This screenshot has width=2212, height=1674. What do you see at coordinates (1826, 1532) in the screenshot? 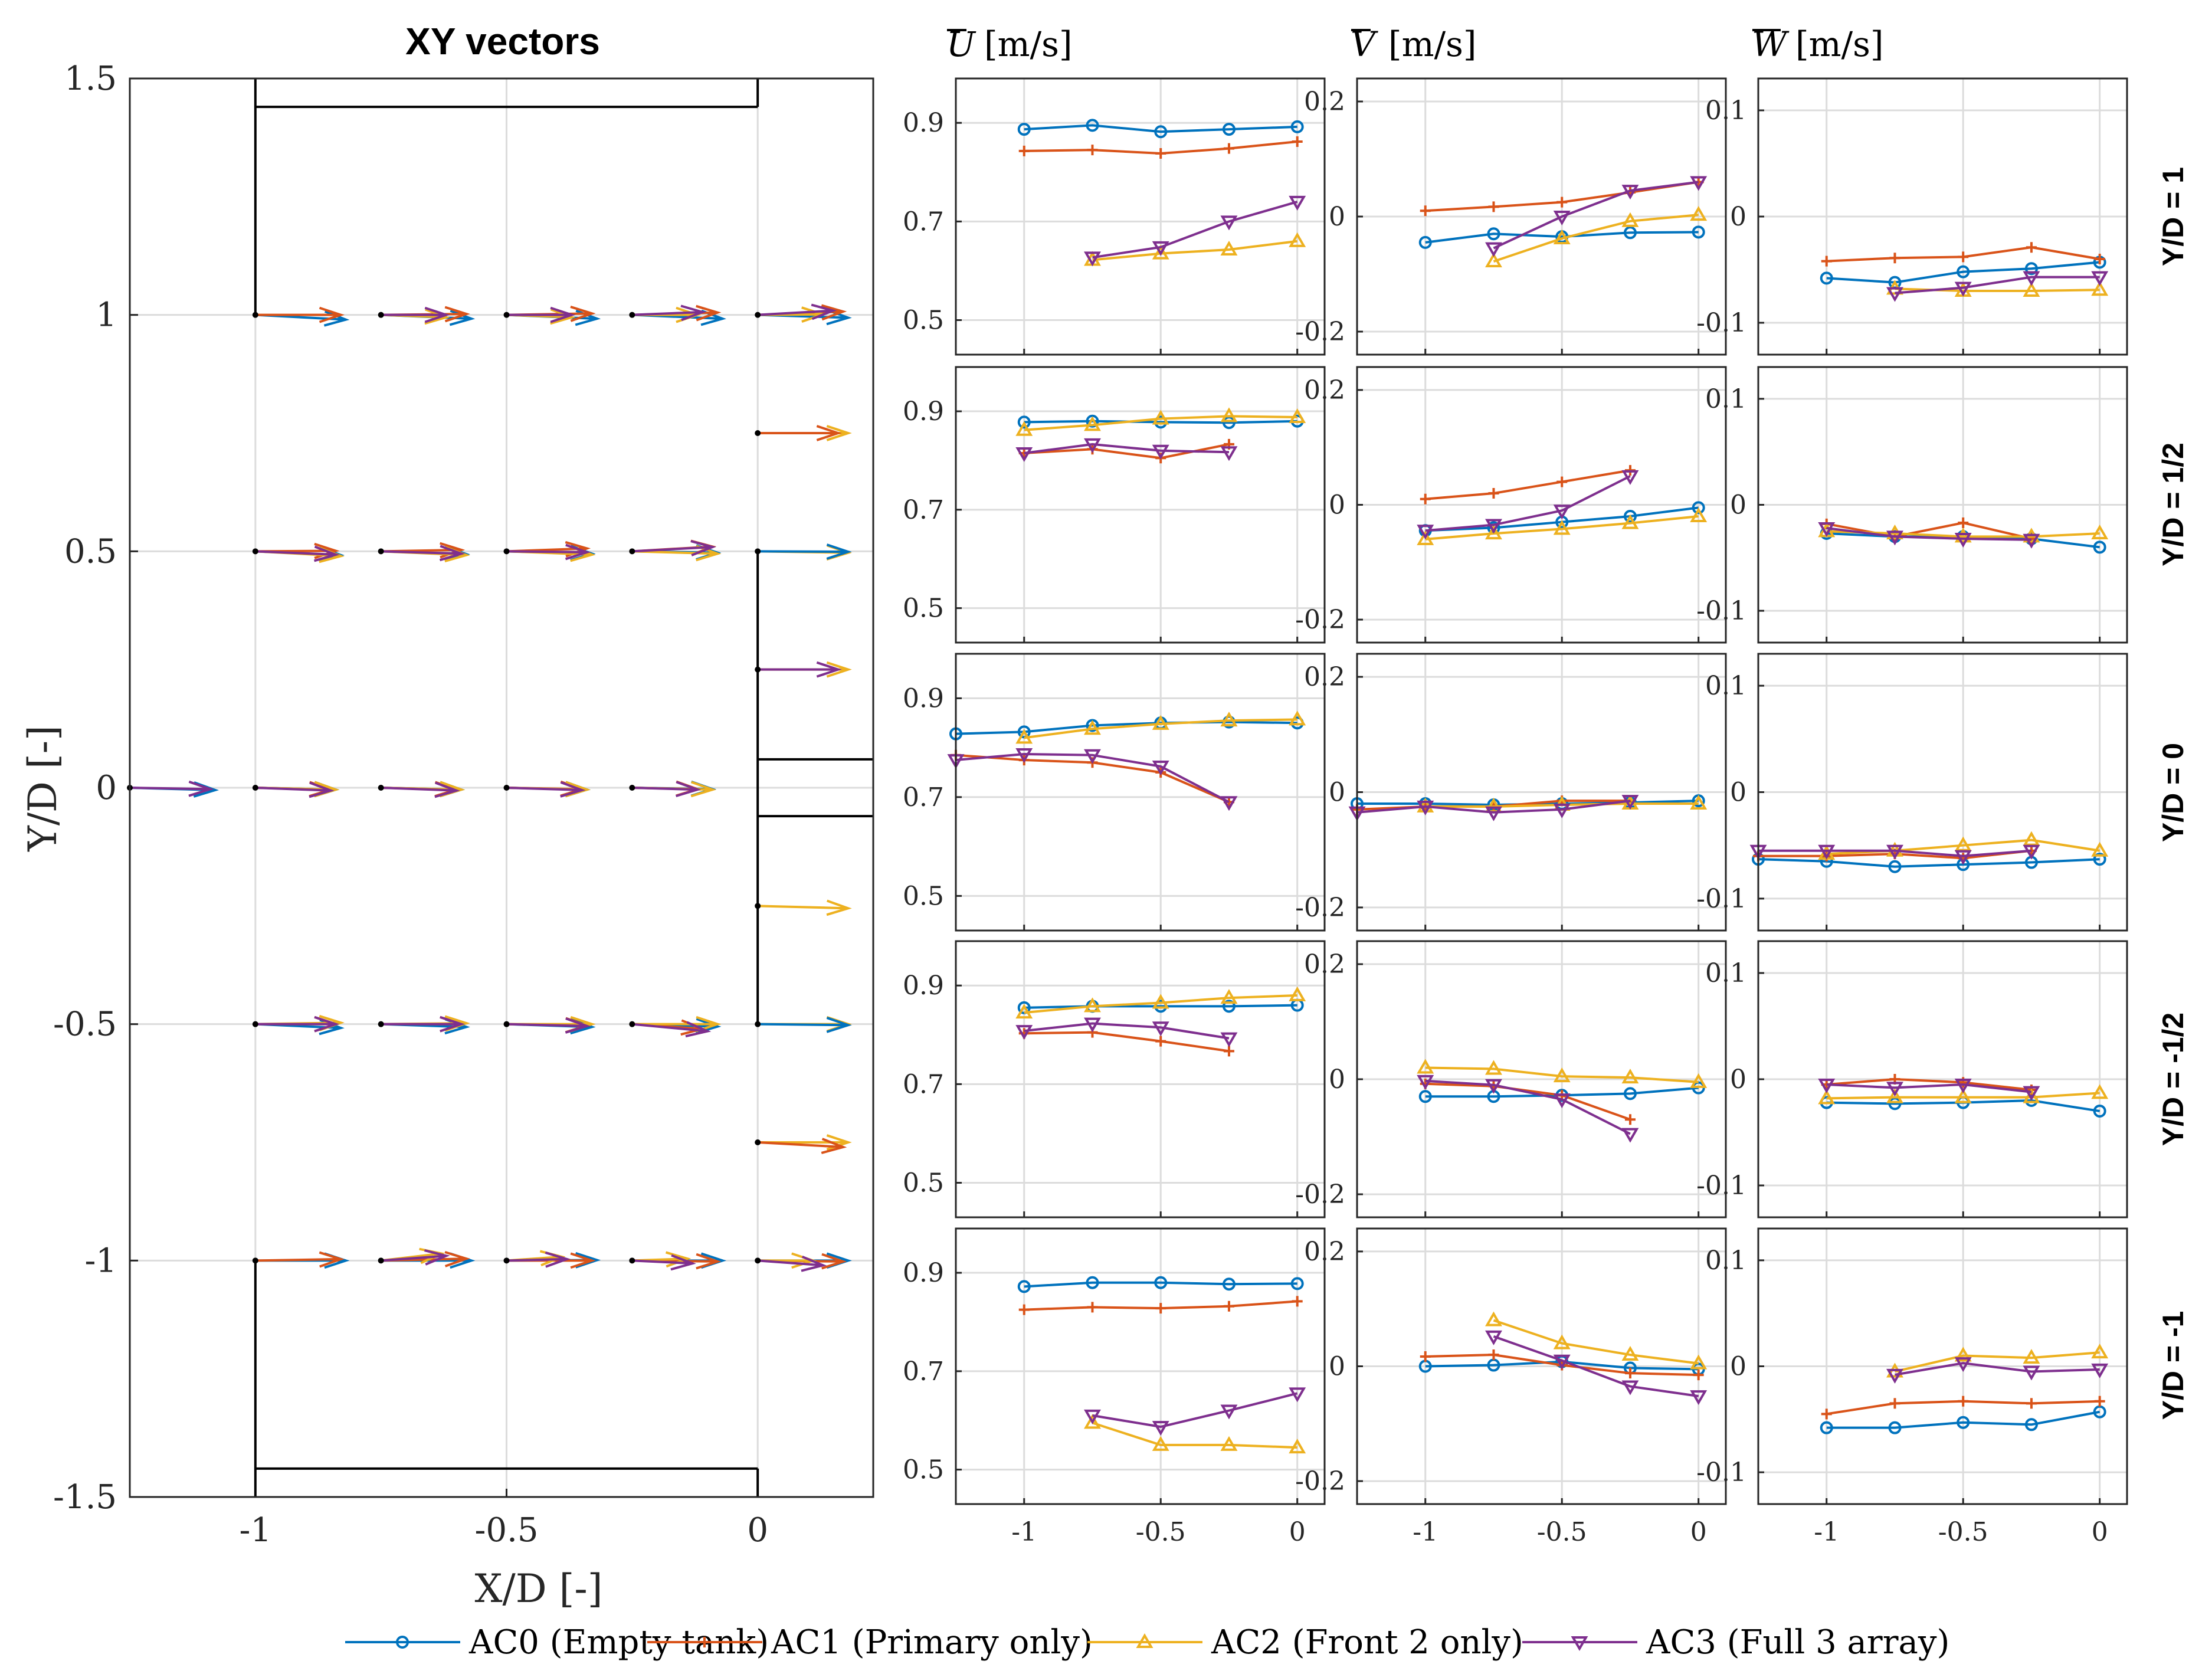
I see `xtick-label: -1` at bounding box center [1826, 1532].